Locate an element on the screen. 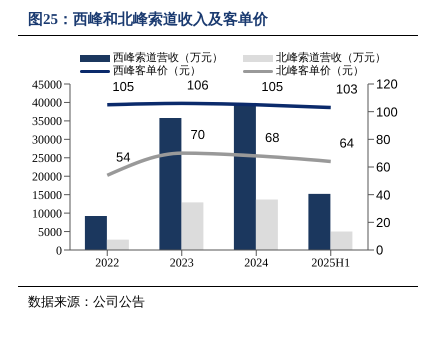  data-label: 106 is located at coordinates (197, 84).